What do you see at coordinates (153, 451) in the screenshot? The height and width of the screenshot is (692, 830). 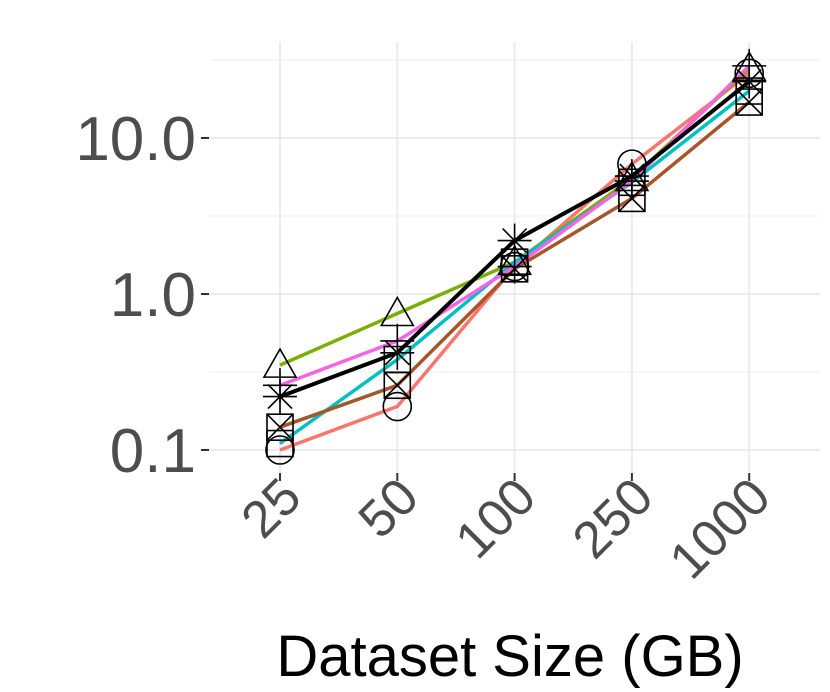 I see `y-tick-label: 0.1` at bounding box center [153, 451].